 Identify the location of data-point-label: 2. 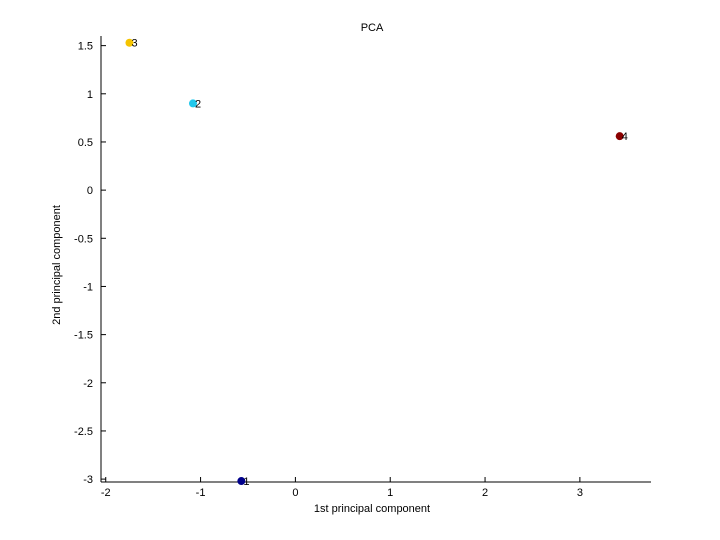
(198, 104).